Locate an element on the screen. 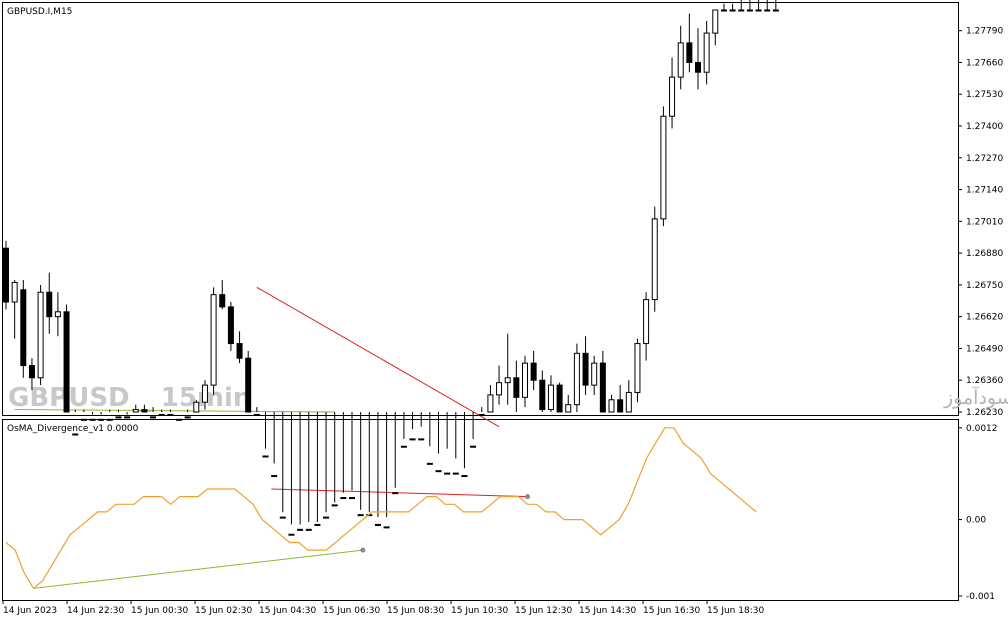  bullish-divergence-point is located at coordinates (363, 550).